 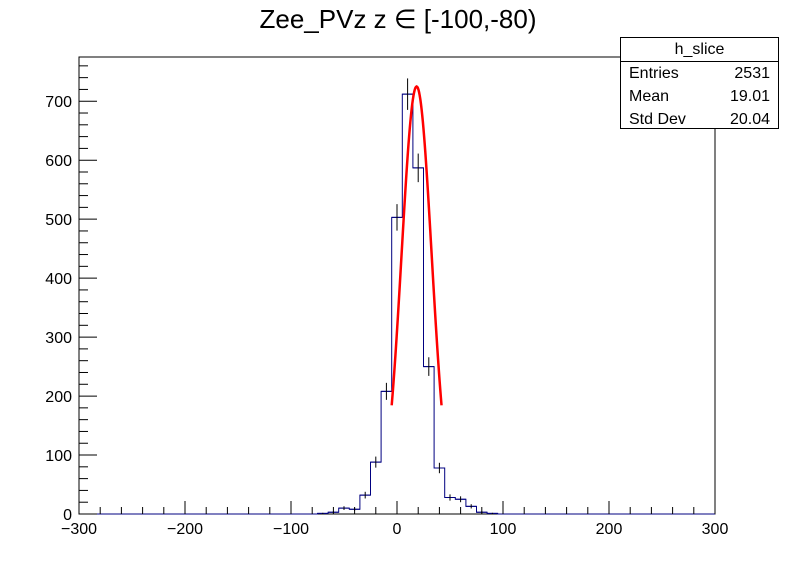 What do you see at coordinates (58, 161) in the screenshot?
I see `y-tick-label: 600` at bounding box center [58, 161].